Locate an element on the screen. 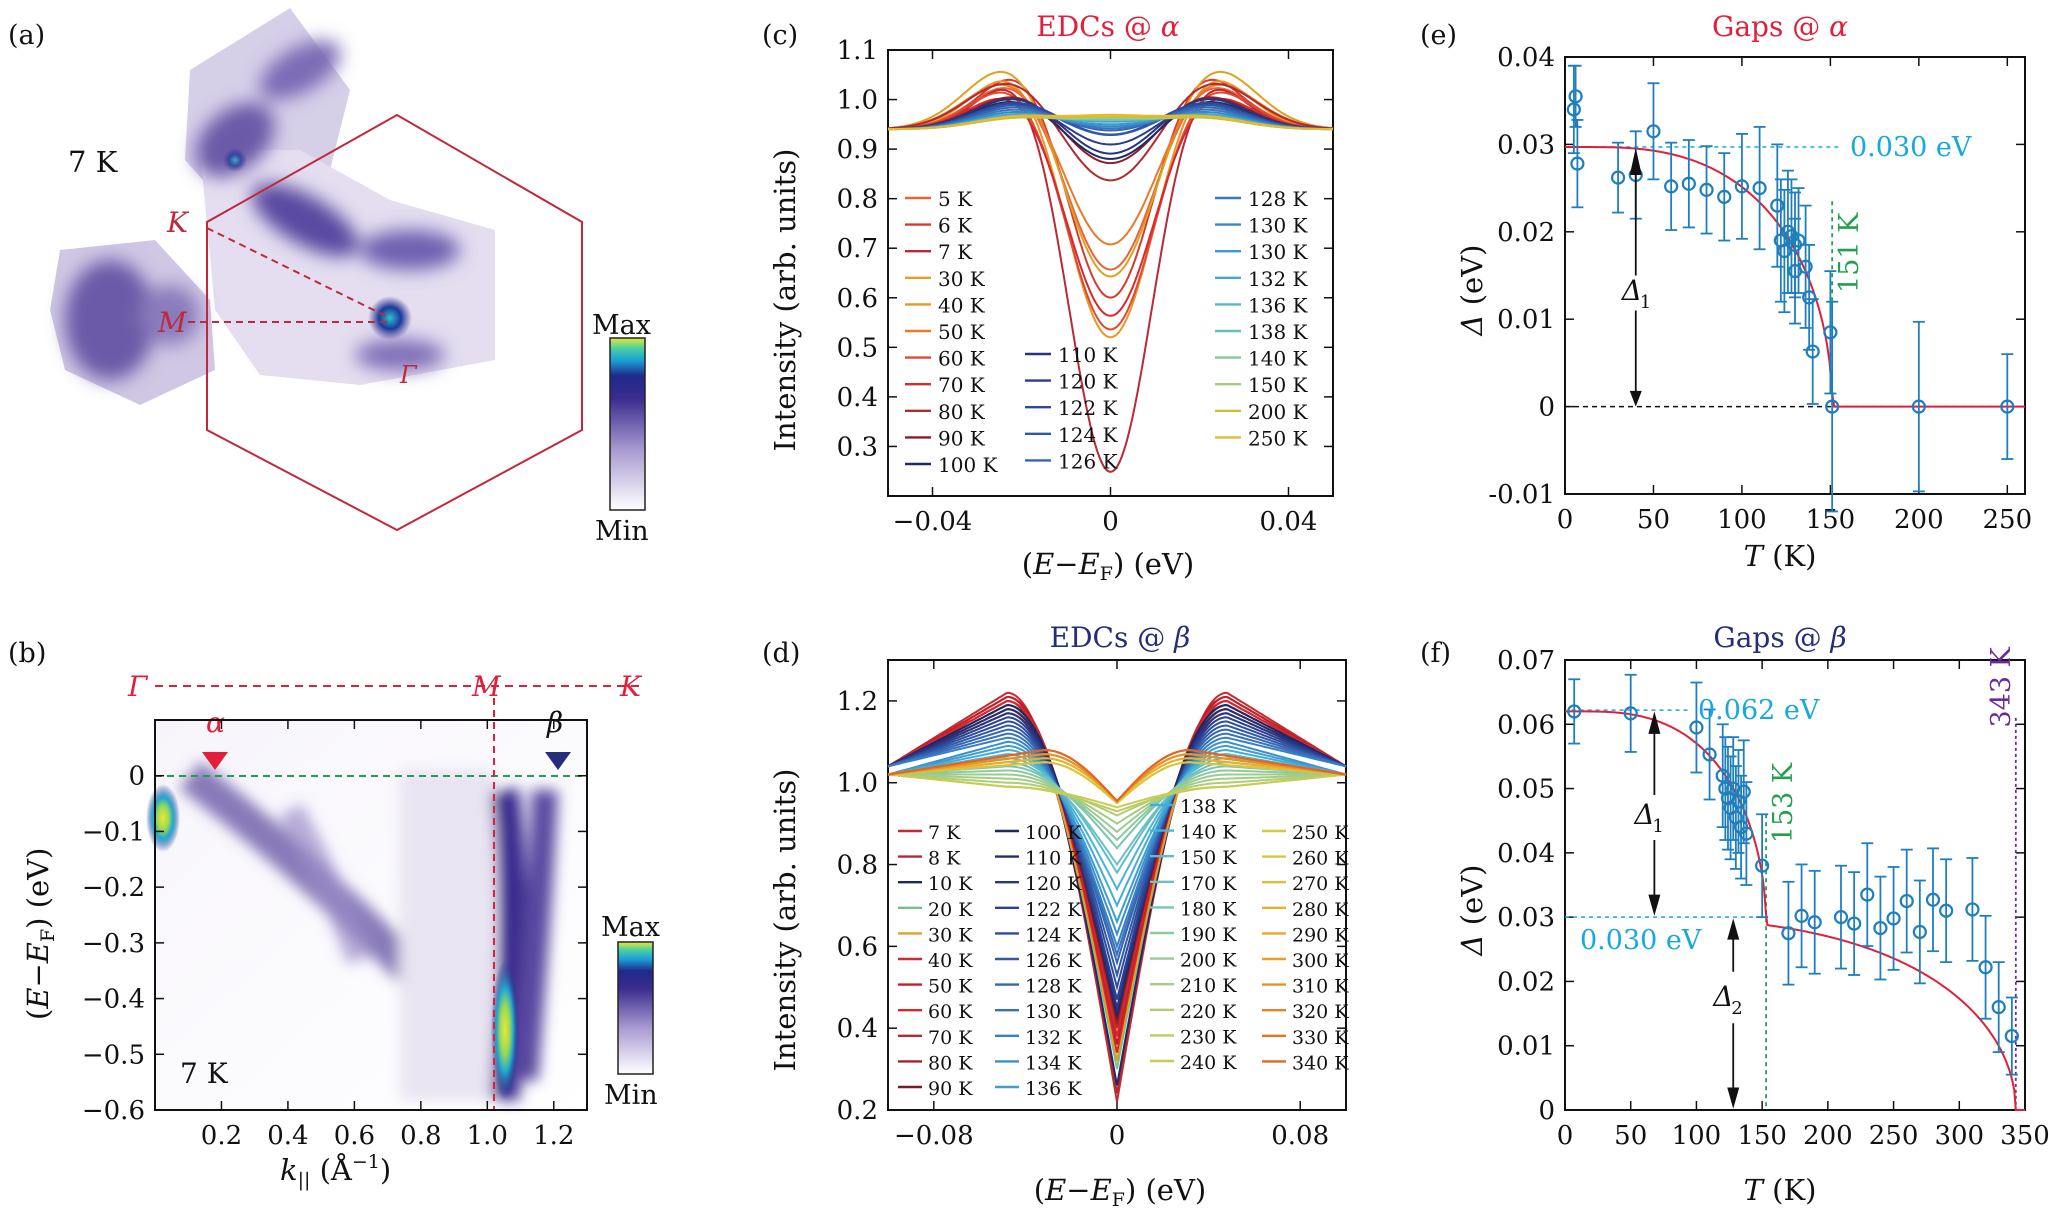  plot-e-ytick-label: 0.01 is located at coordinates (1526, 320).